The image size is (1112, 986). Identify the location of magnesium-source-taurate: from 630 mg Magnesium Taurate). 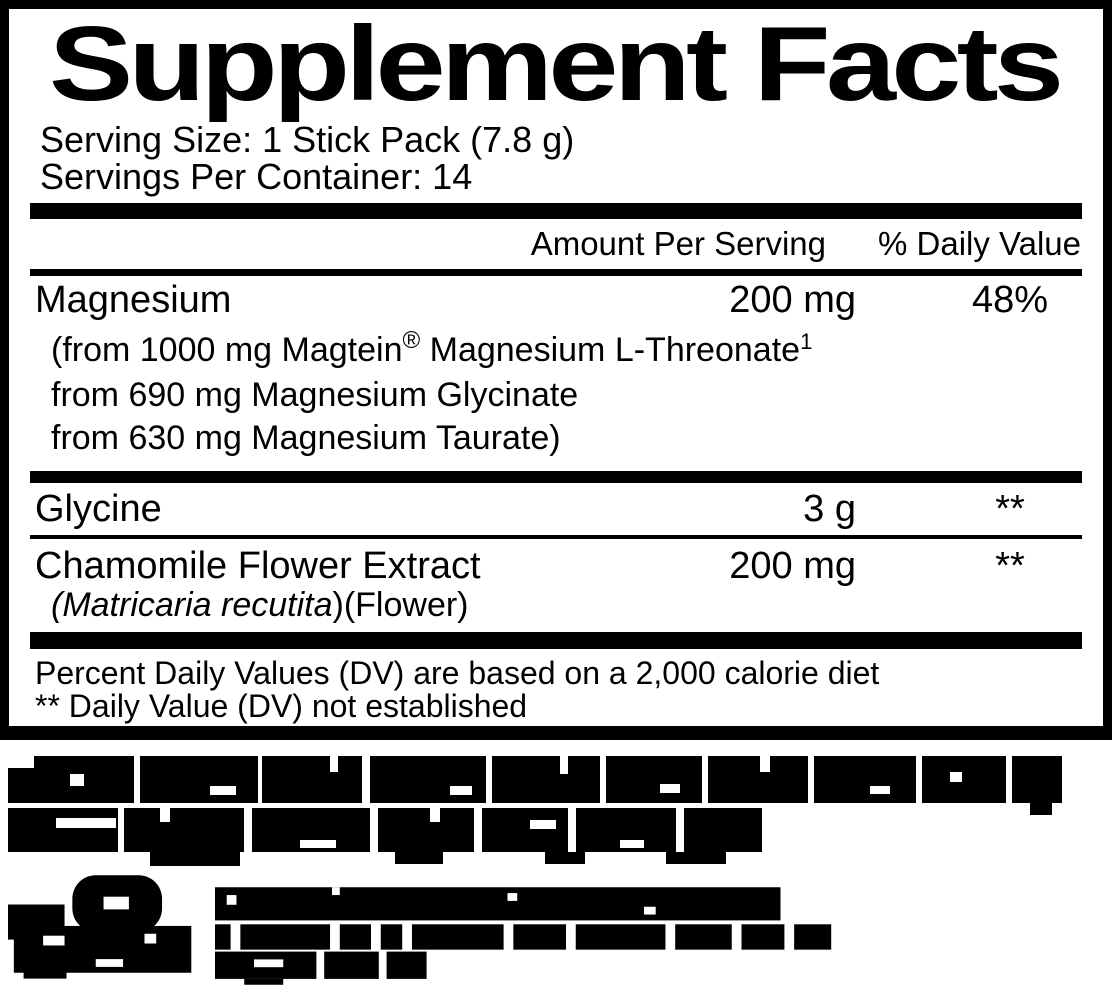
(306, 438).